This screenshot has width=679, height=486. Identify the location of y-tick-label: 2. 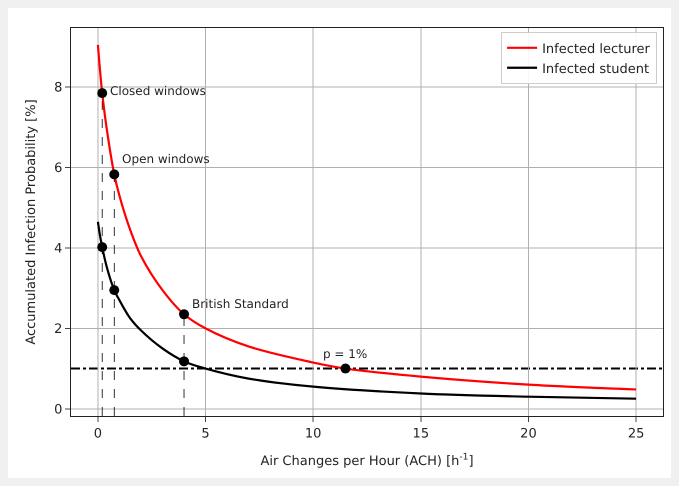
(58, 329).